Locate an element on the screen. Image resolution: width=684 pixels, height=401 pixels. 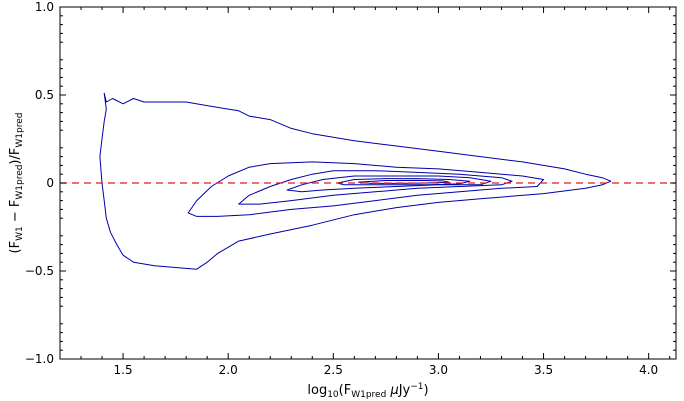
x-axis-label: log10(FW1pred μJy−1) is located at coordinates (367, 391).